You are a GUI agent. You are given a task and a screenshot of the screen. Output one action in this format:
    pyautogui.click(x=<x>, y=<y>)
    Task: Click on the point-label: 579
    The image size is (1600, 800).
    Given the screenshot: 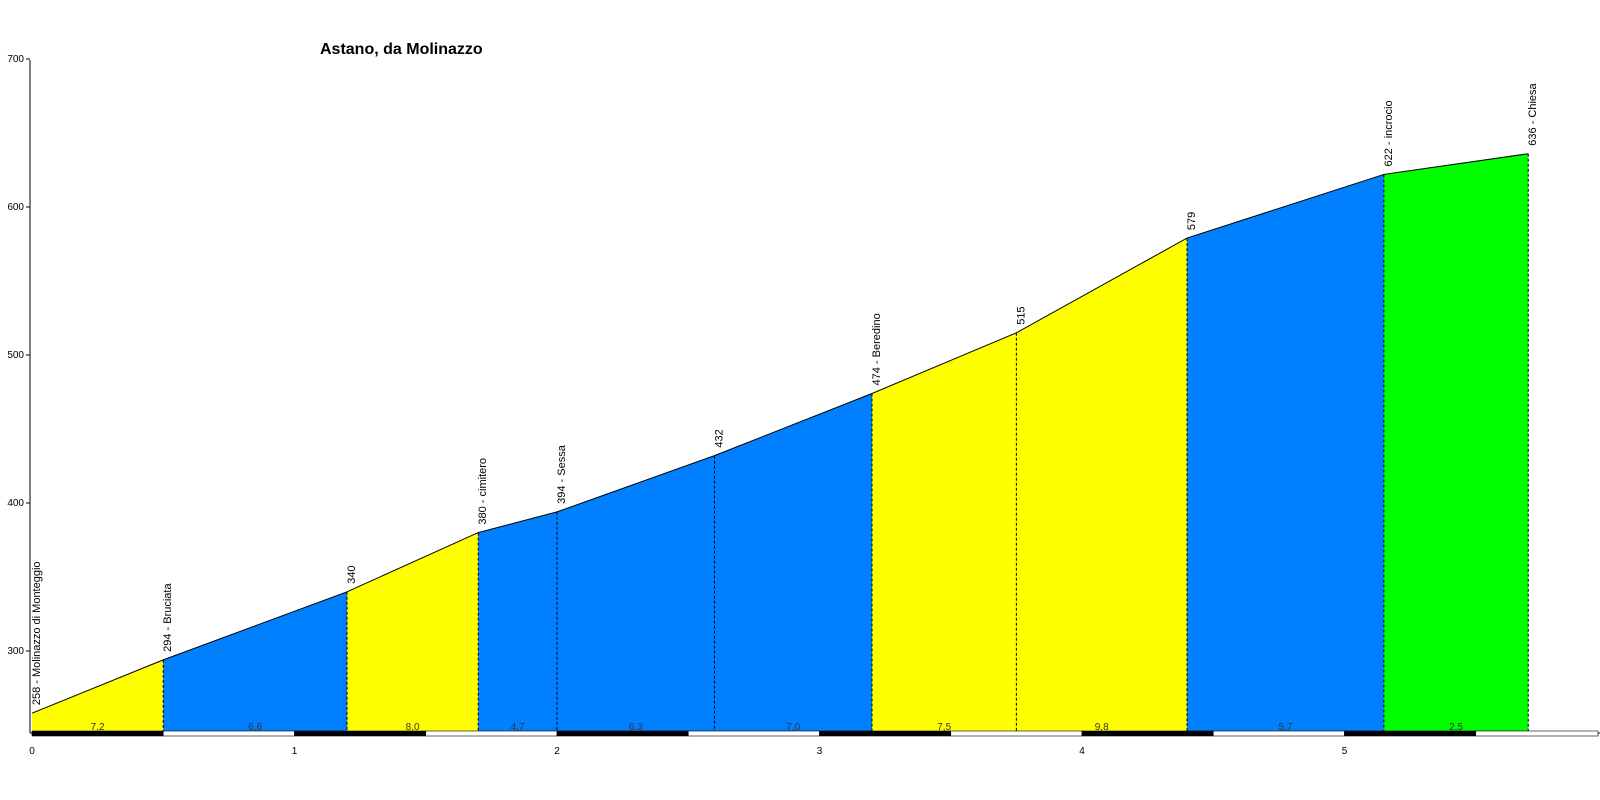 What is the action you would take?
    pyautogui.click(x=1192, y=221)
    